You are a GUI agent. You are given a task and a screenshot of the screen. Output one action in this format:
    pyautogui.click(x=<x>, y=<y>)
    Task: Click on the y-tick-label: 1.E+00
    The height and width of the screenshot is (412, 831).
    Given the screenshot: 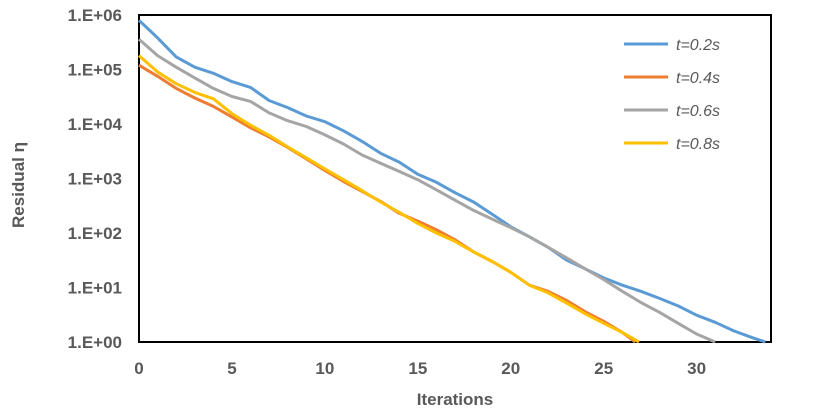 What is the action you would take?
    pyautogui.click(x=95, y=342)
    